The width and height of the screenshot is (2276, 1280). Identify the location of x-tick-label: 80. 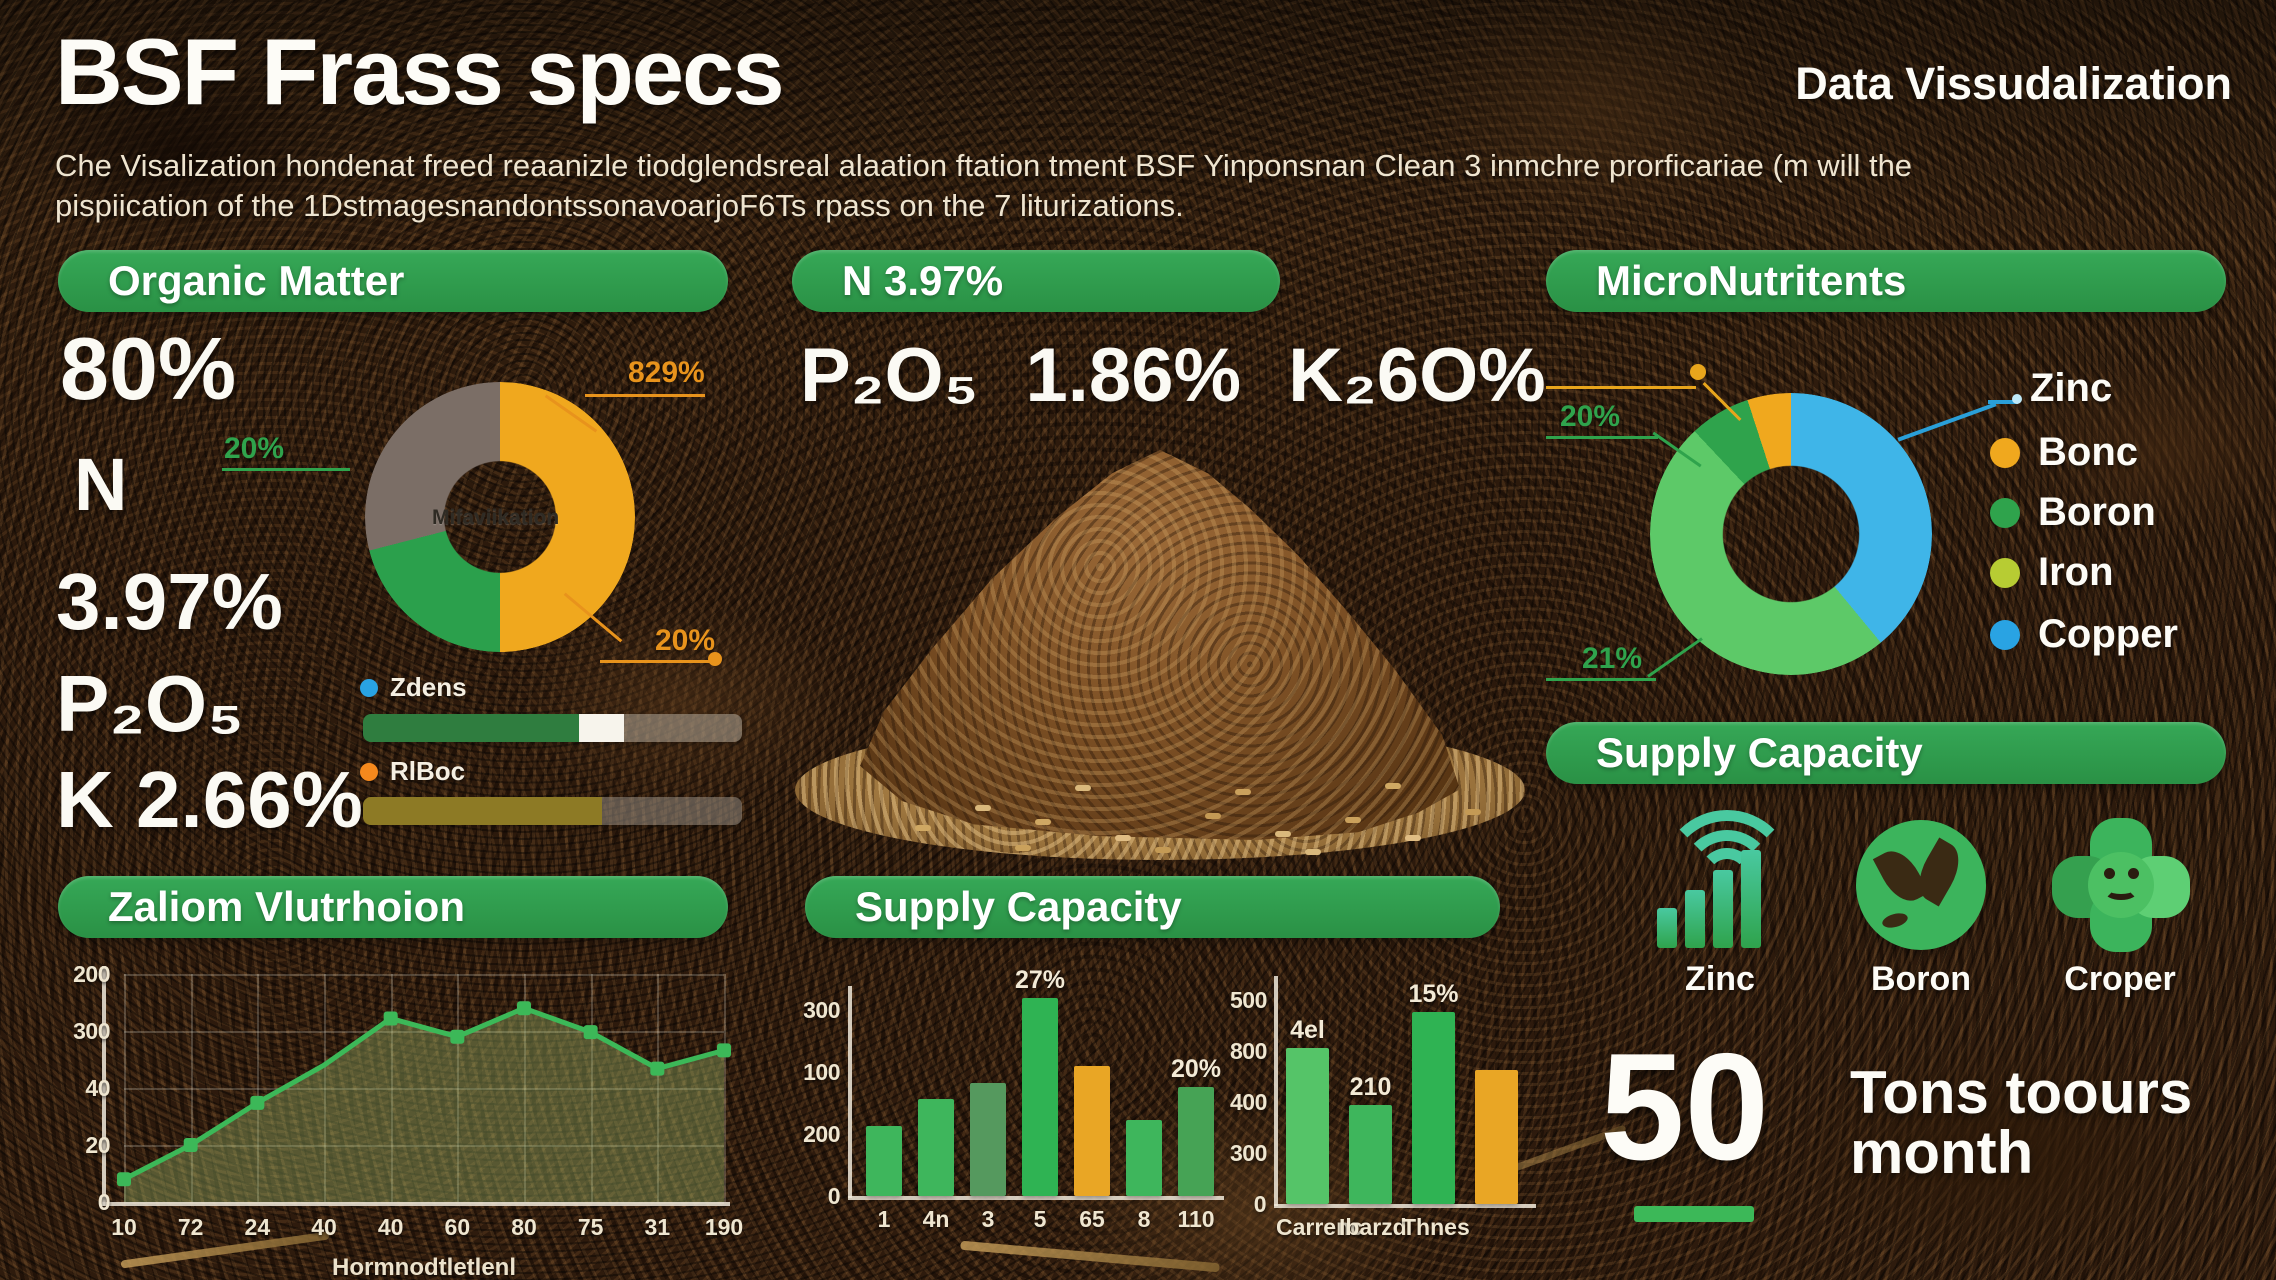
(524, 1227).